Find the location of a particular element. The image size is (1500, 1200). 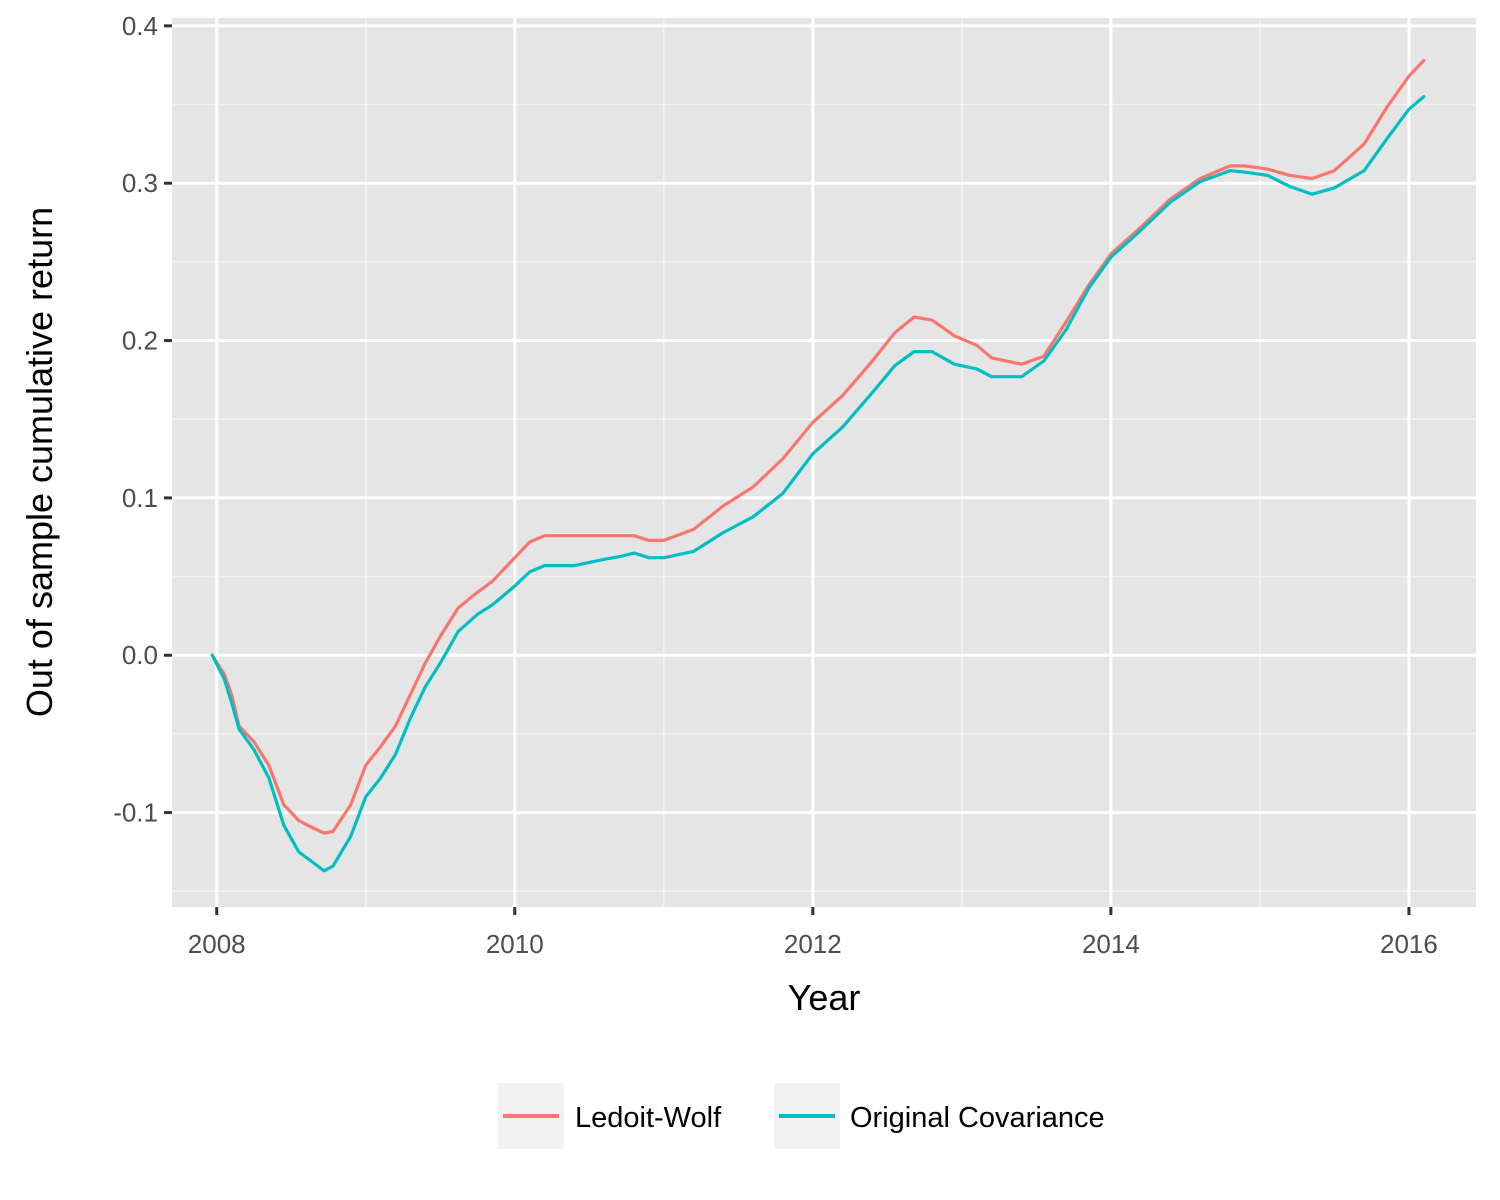

y-tick-label: 0.1 is located at coordinates (140, 498).